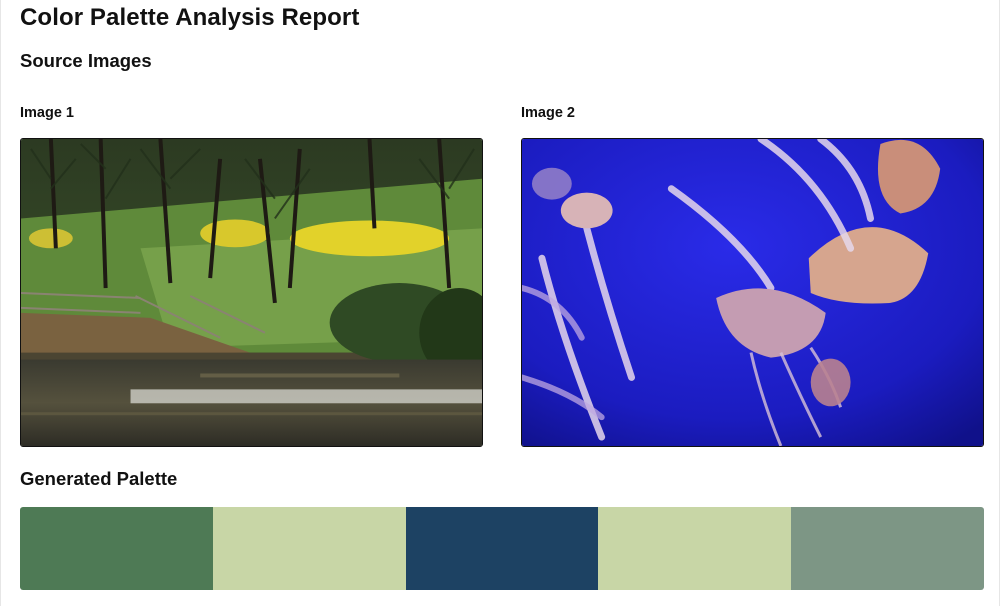  What do you see at coordinates (190, 17) in the screenshot?
I see `page-title: Color Palette Analysis Report` at bounding box center [190, 17].